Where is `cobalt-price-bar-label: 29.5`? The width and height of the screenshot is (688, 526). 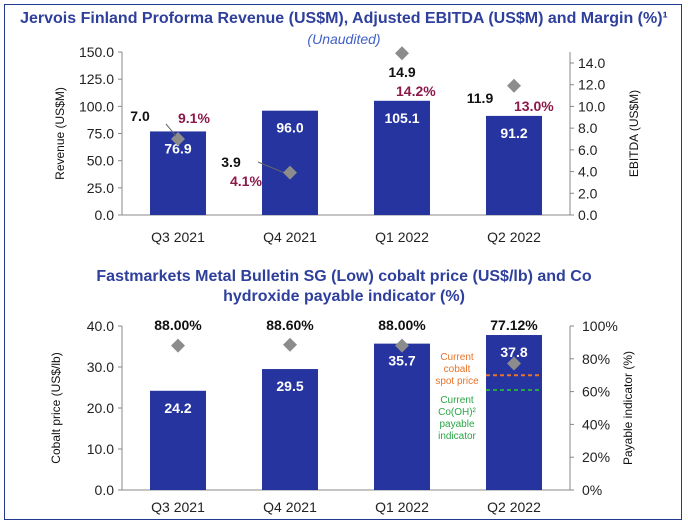
cobalt-price-bar-label: 29.5 is located at coordinates (289, 386).